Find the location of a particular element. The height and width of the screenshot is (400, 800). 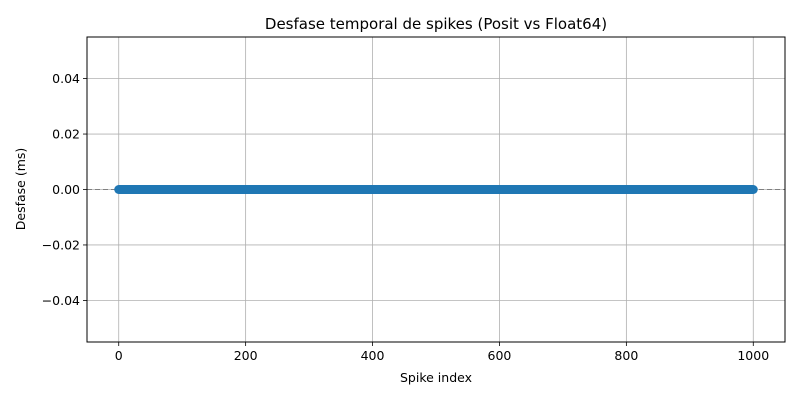

y-axis-label: Desfase (ms) is located at coordinates (20, 189).